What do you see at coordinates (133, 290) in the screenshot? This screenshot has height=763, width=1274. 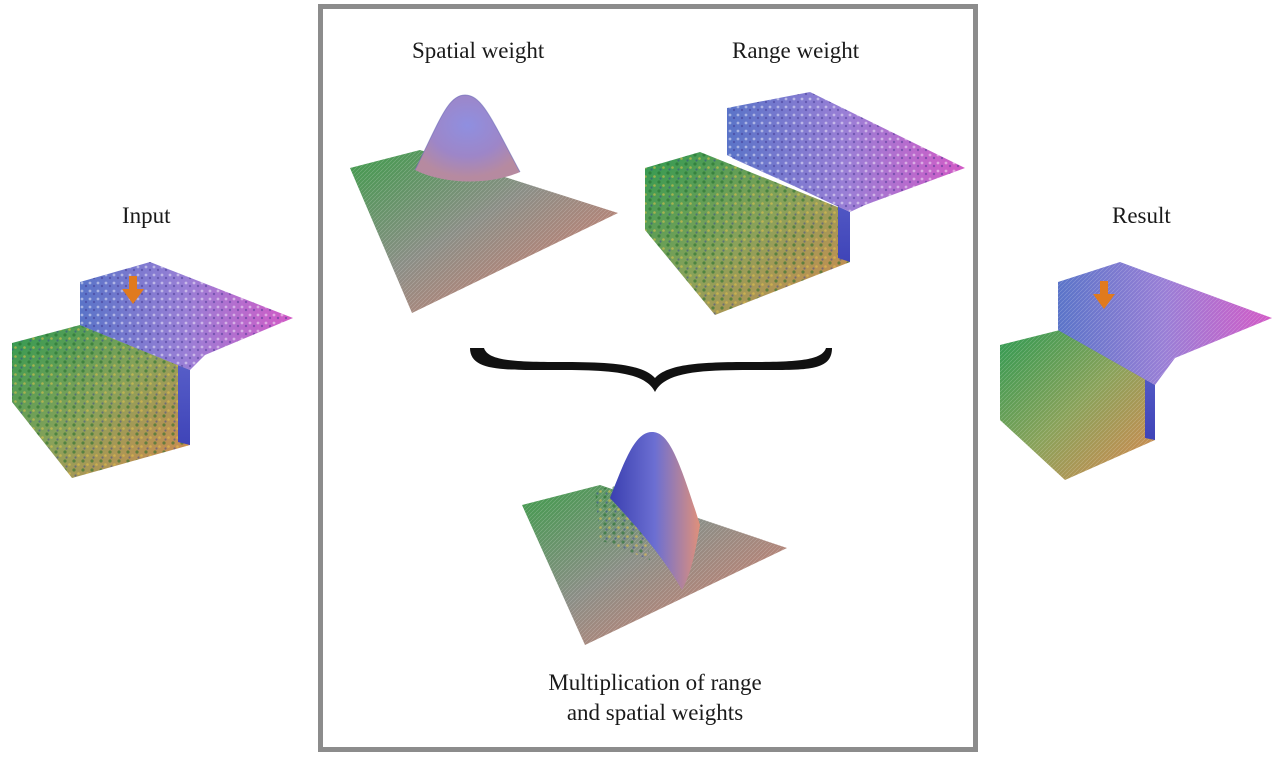 I see `input-arrow-icon` at bounding box center [133, 290].